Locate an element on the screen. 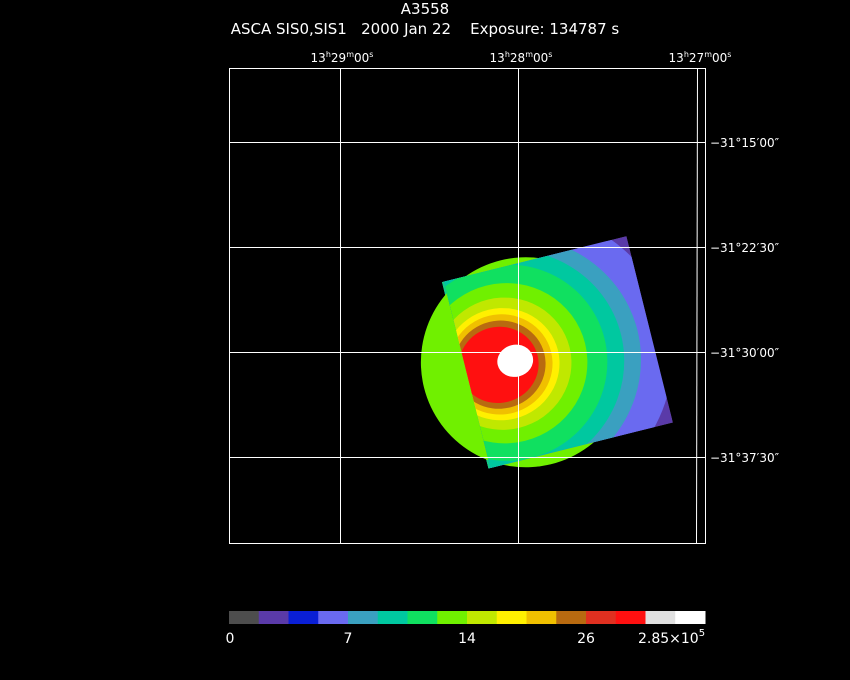 The width and height of the screenshot is (850, 680). colorbar-label-max: 2.85×10⁵ is located at coordinates (671, 637).